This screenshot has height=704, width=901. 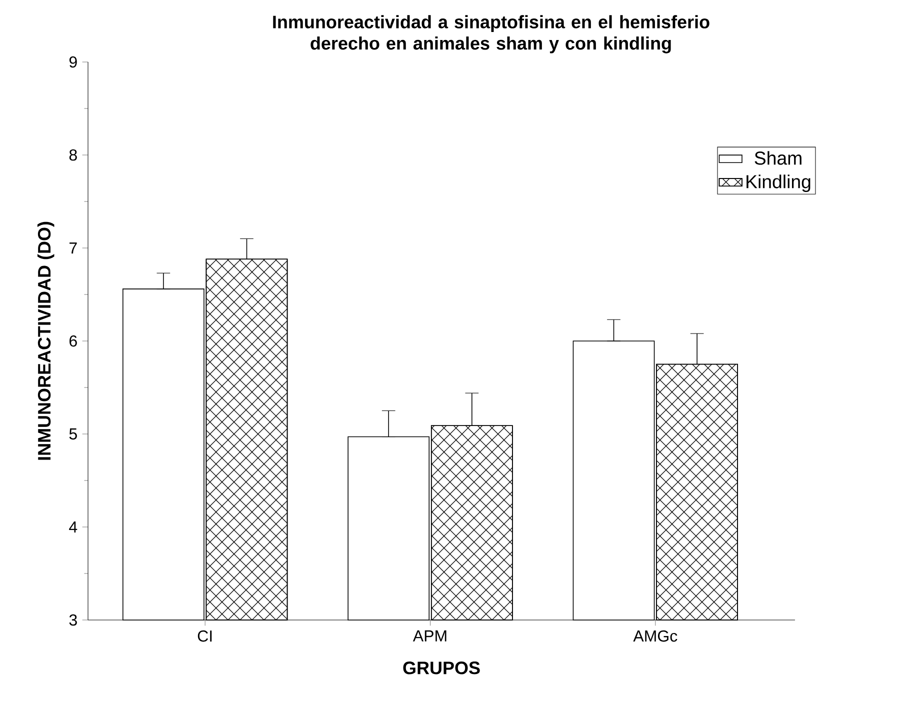 I want to click on y-tick-label: 5, so click(x=73, y=434).